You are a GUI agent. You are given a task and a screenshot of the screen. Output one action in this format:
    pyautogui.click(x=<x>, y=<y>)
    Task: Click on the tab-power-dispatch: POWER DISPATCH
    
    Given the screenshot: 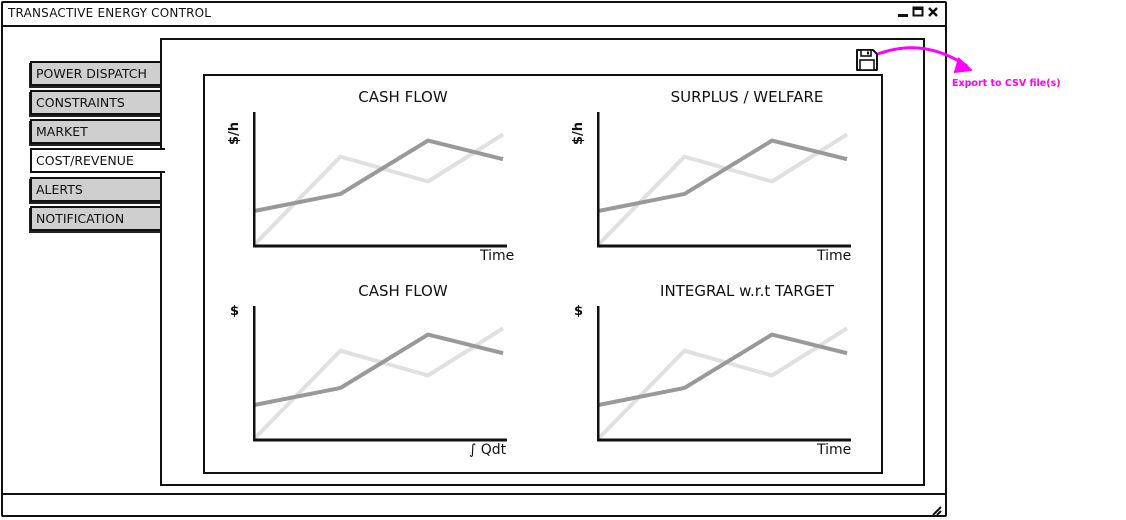 What is the action you would take?
    pyautogui.click(x=96, y=73)
    